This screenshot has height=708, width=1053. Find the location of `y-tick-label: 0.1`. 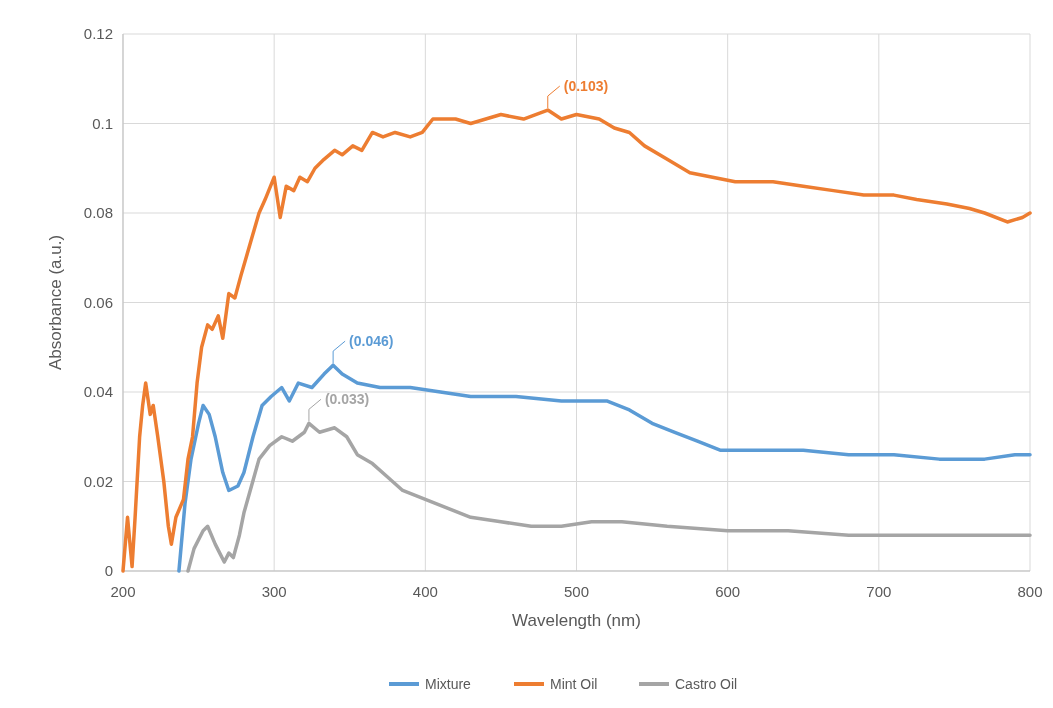

y-tick-label: 0.1 is located at coordinates (102, 123).